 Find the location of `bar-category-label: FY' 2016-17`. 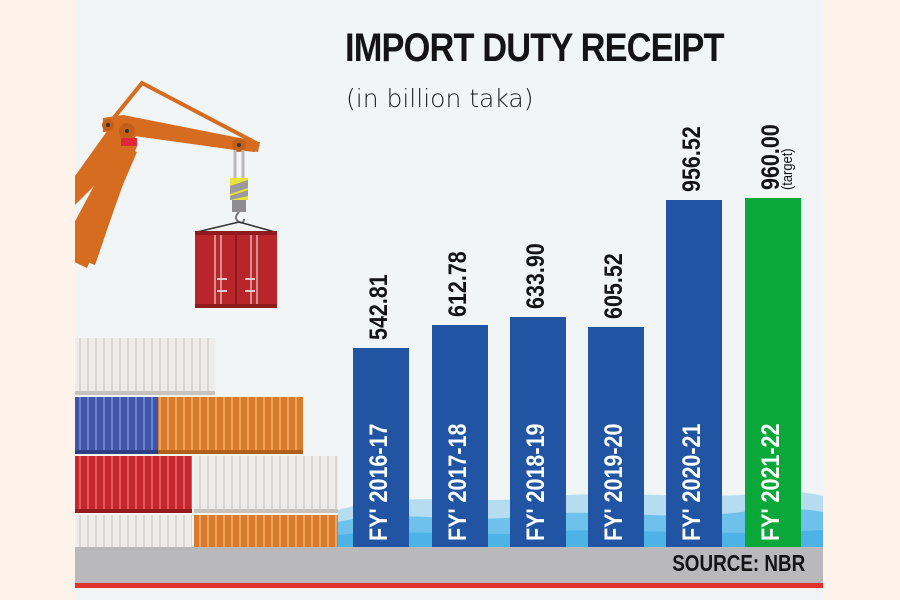

bar-category-label: FY' 2016-17 is located at coordinates (379, 482).